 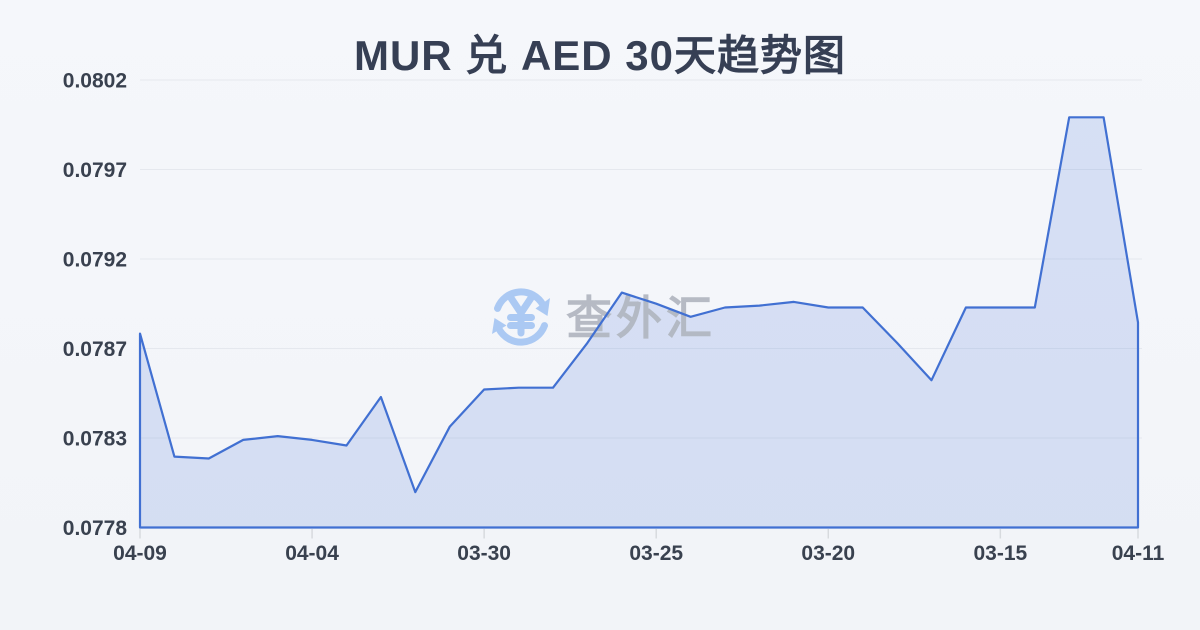 I want to click on x-axis-label: 03-30, so click(x=484, y=553).